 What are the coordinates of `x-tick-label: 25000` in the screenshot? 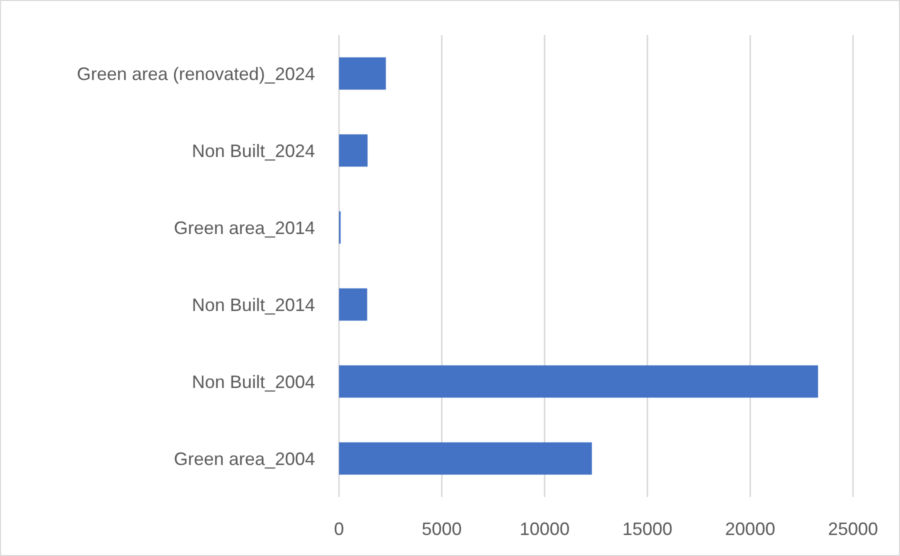 It's located at (853, 529).